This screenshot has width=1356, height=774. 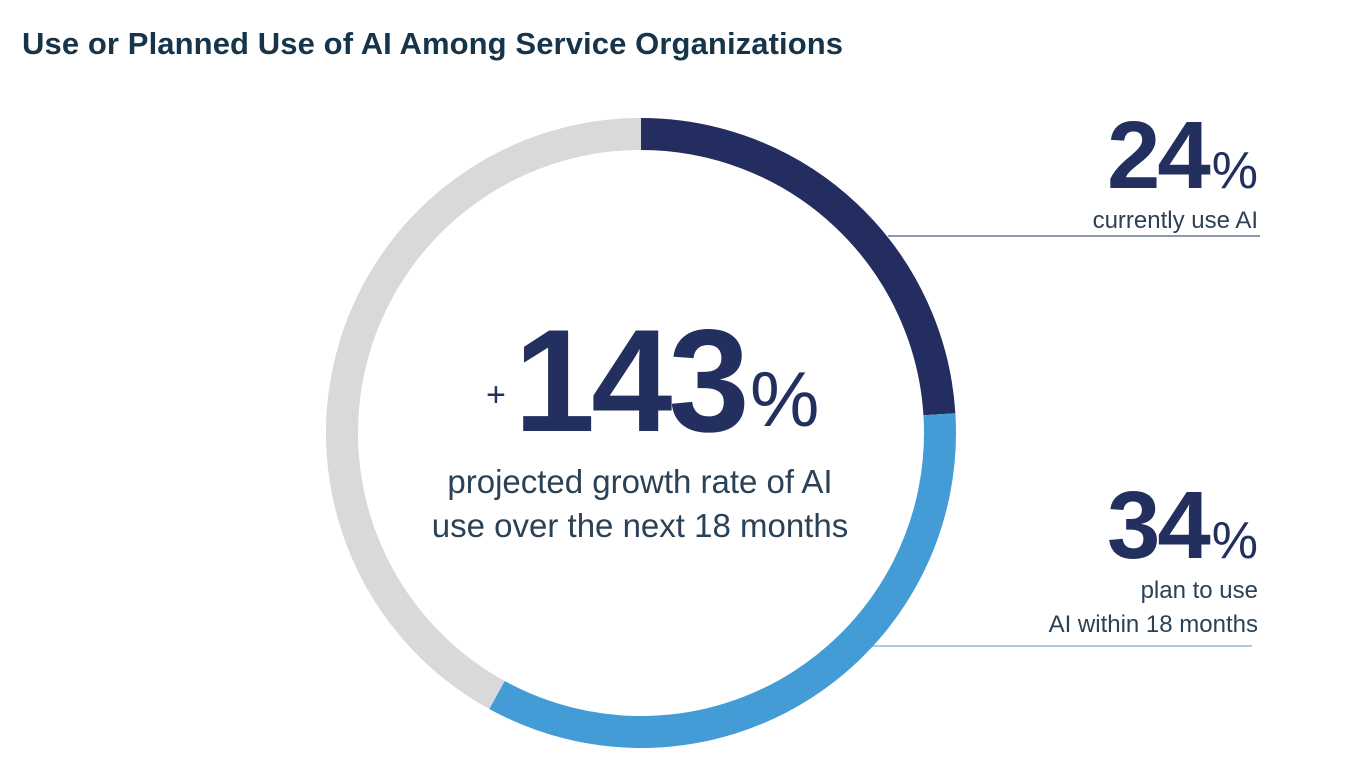 I want to click on center-description-line2: use over the next 18 months, so click(x=640, y=525).